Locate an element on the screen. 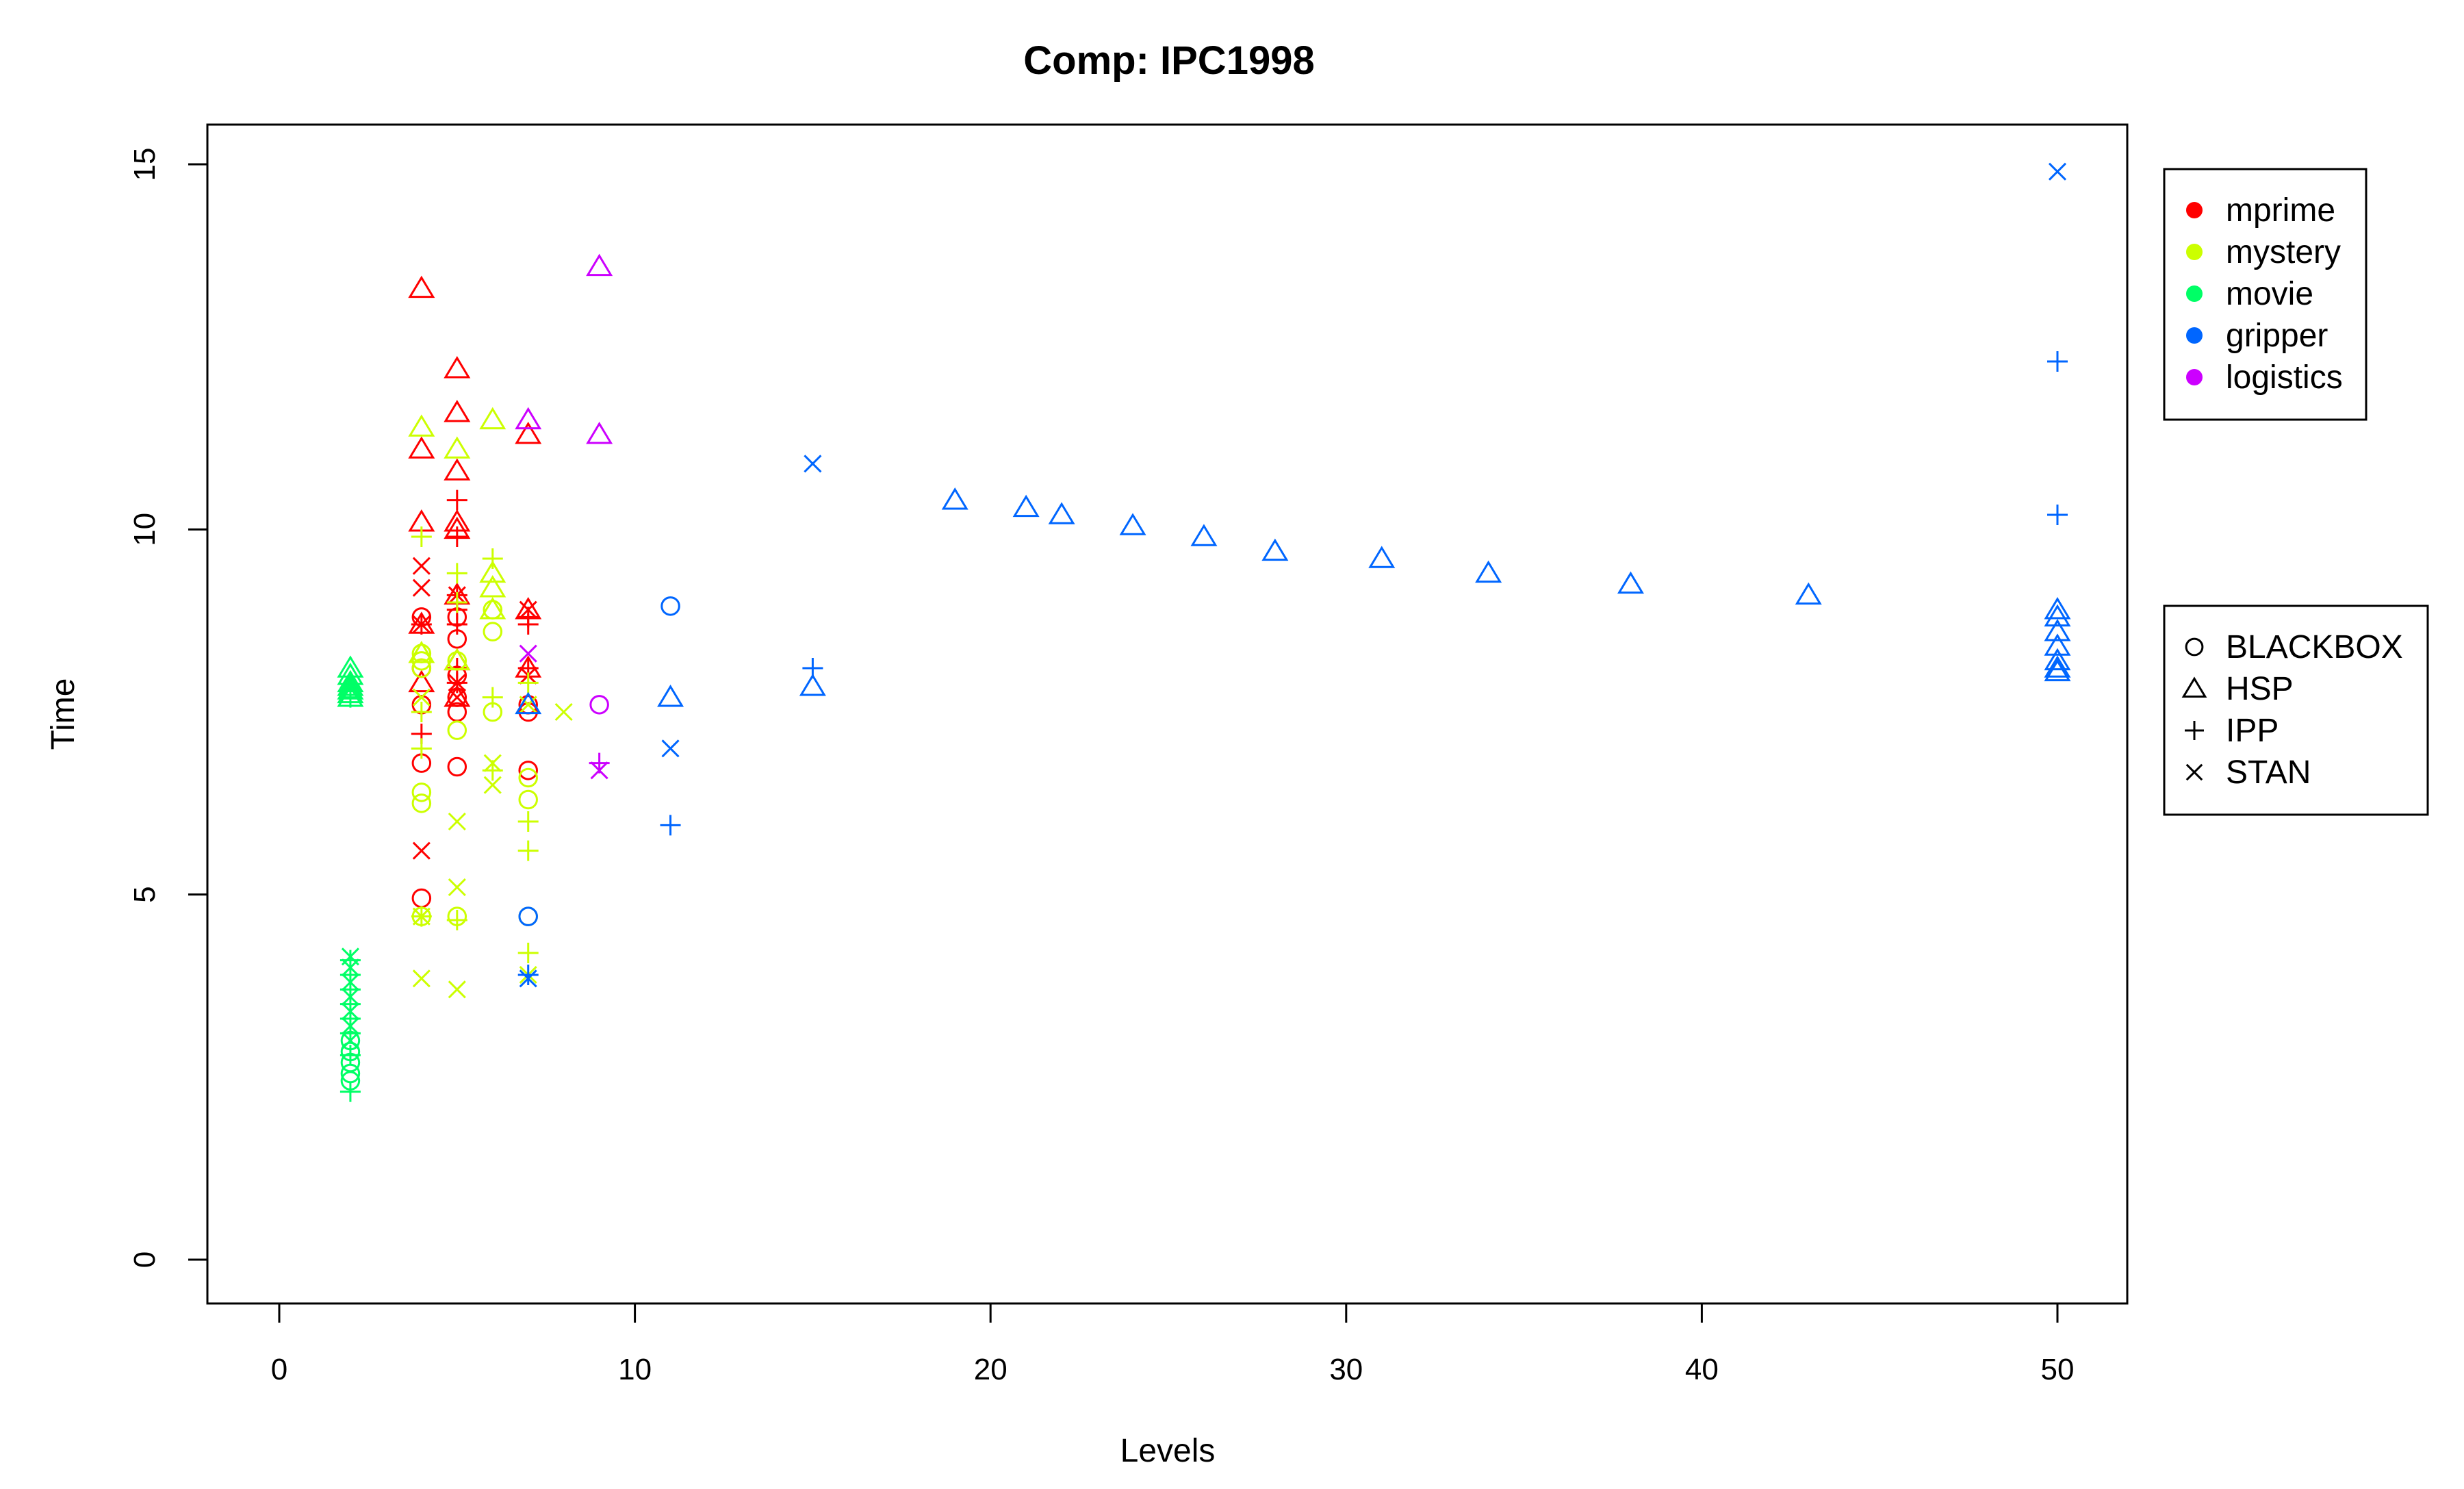 Image resolution: width=2464 pixels, height=1489 pixels. series-gripper-blackbox is located at coordinates (599, 761).